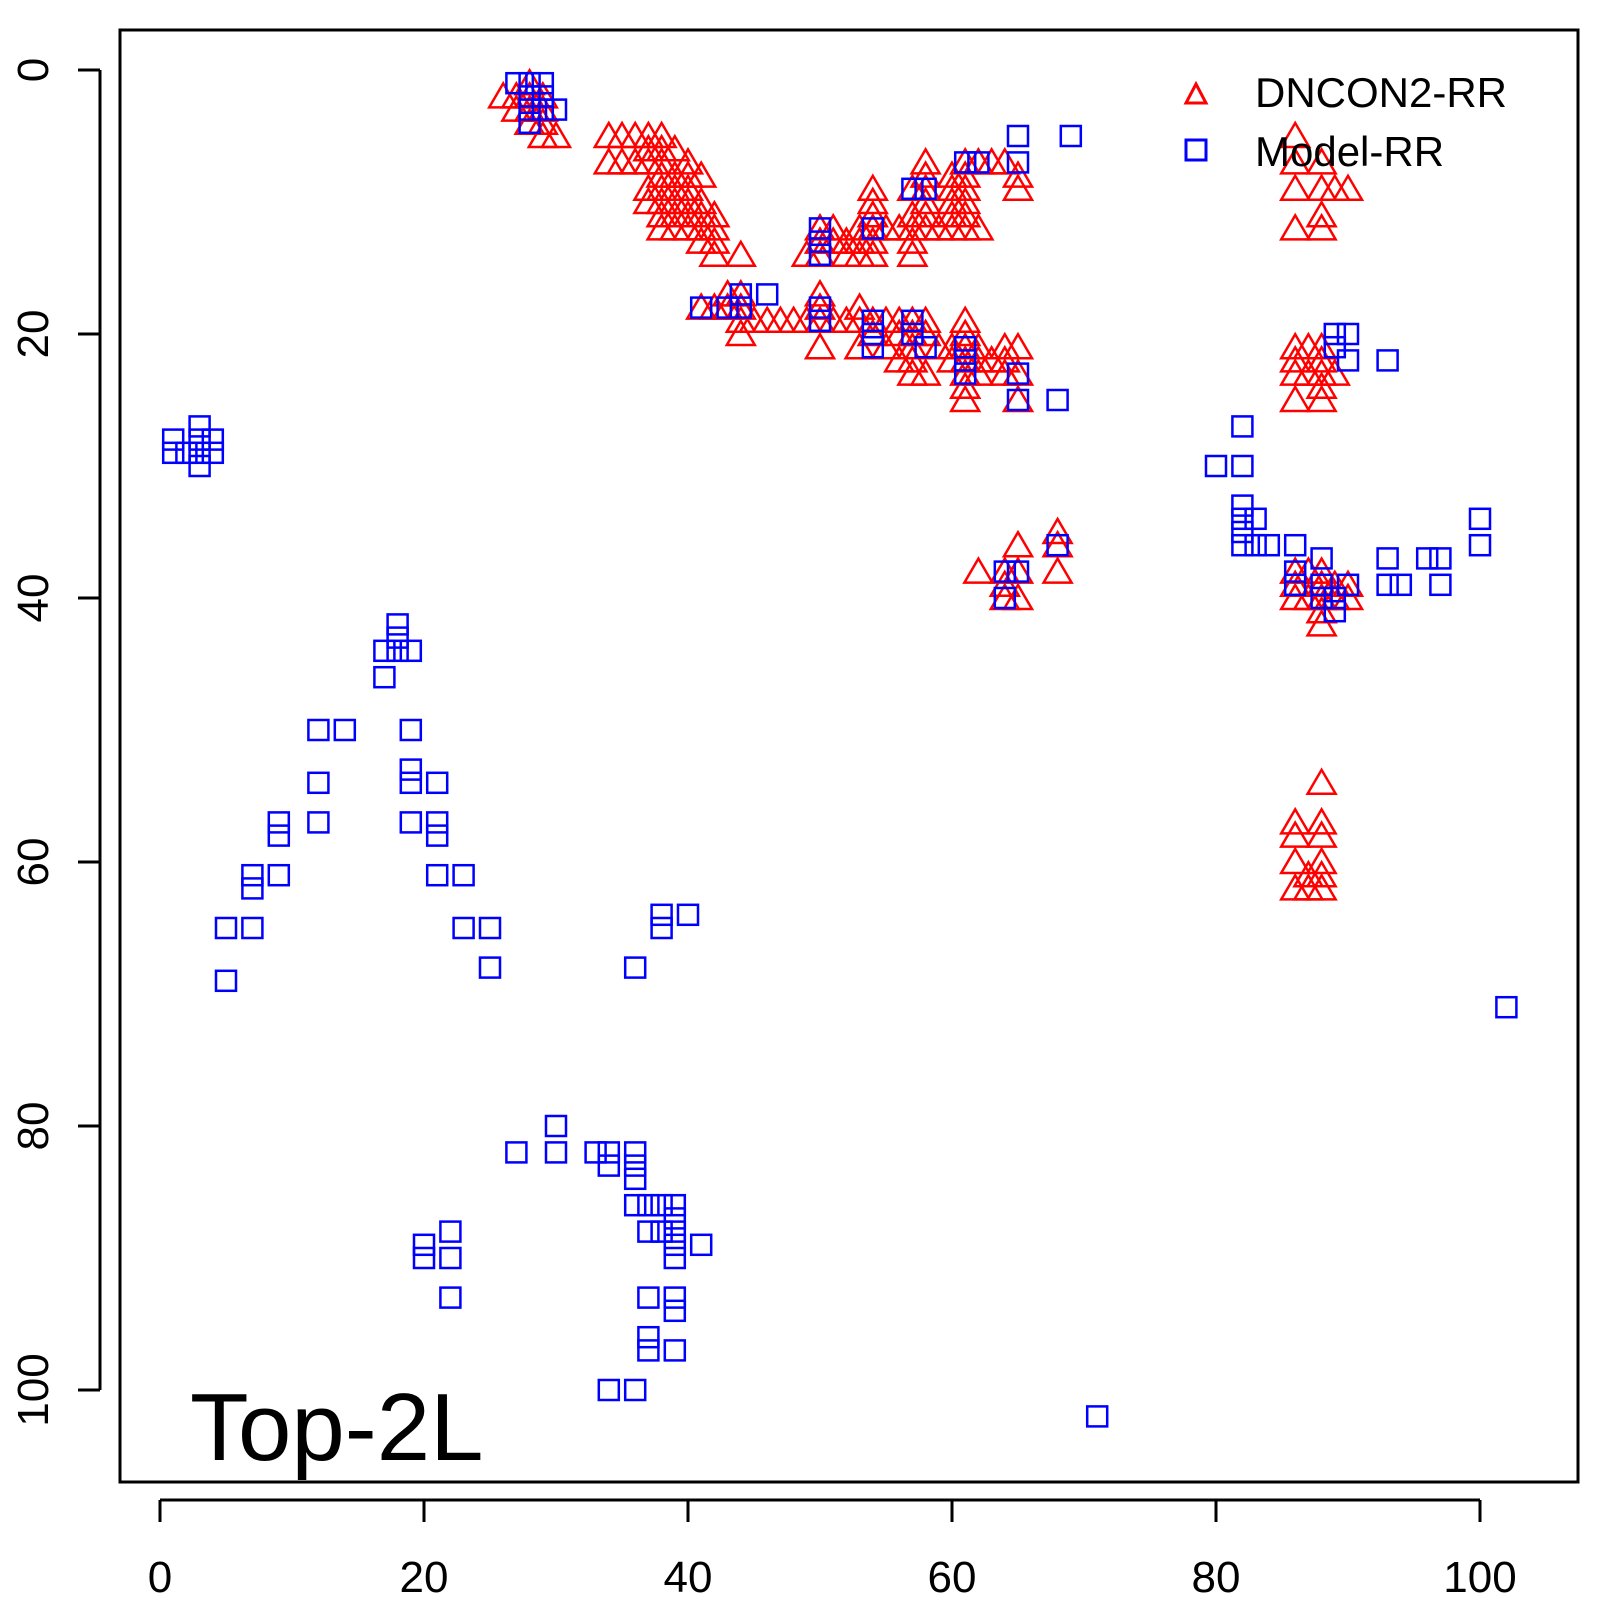 The height and width of the screenshot is (1600, 1600). What do you see at coordinates (33, 334) in the screenshot?
I see `y-tick-label: 20` at bounding box center [33, 334].